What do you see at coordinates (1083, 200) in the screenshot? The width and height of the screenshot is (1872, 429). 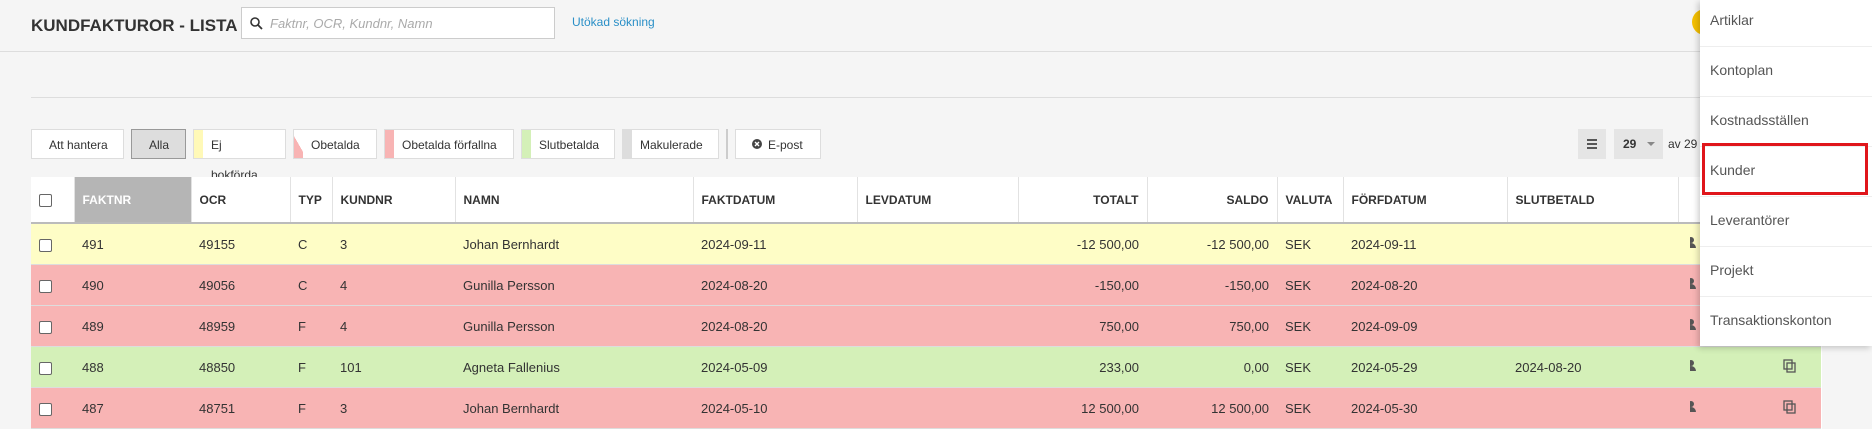 I see `column-header: TOTALT` at bounding box center [1083, 200].